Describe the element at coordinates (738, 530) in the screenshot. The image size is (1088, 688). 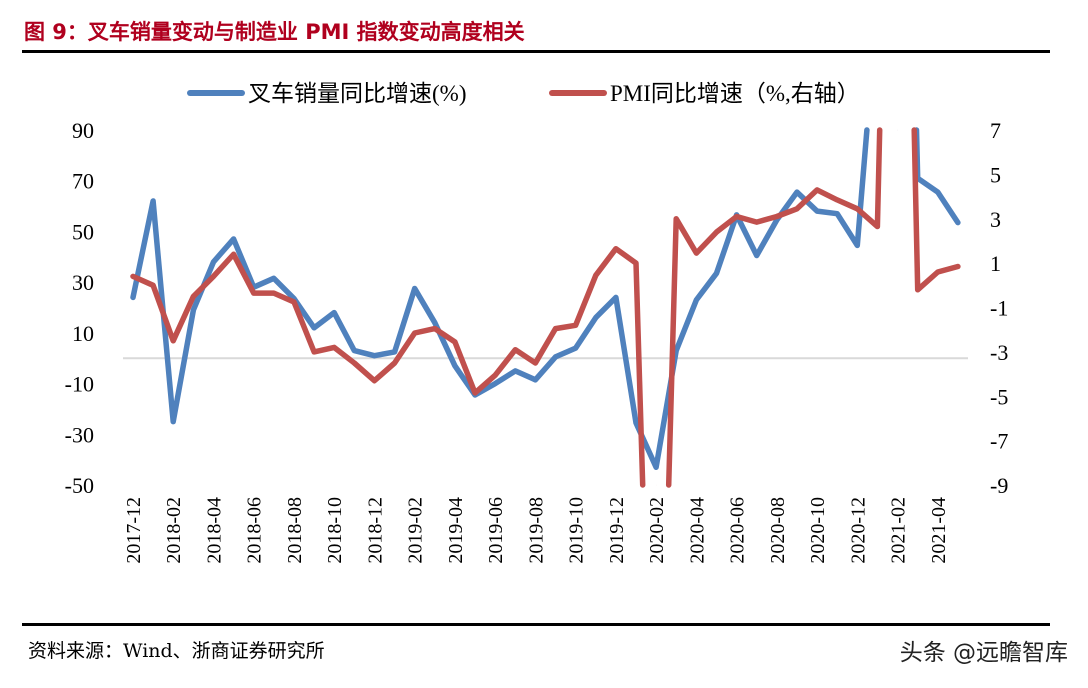
I see `x-axis-tick-label: 2020-06` at that location.